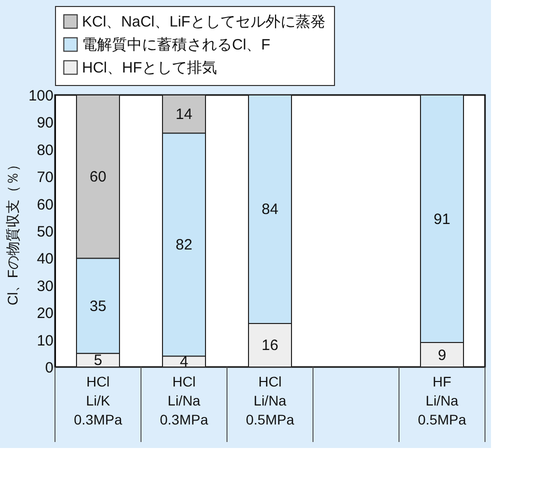 The image size is (551, 494). I want to click on y-tick-label: 20, so click(45, 313).